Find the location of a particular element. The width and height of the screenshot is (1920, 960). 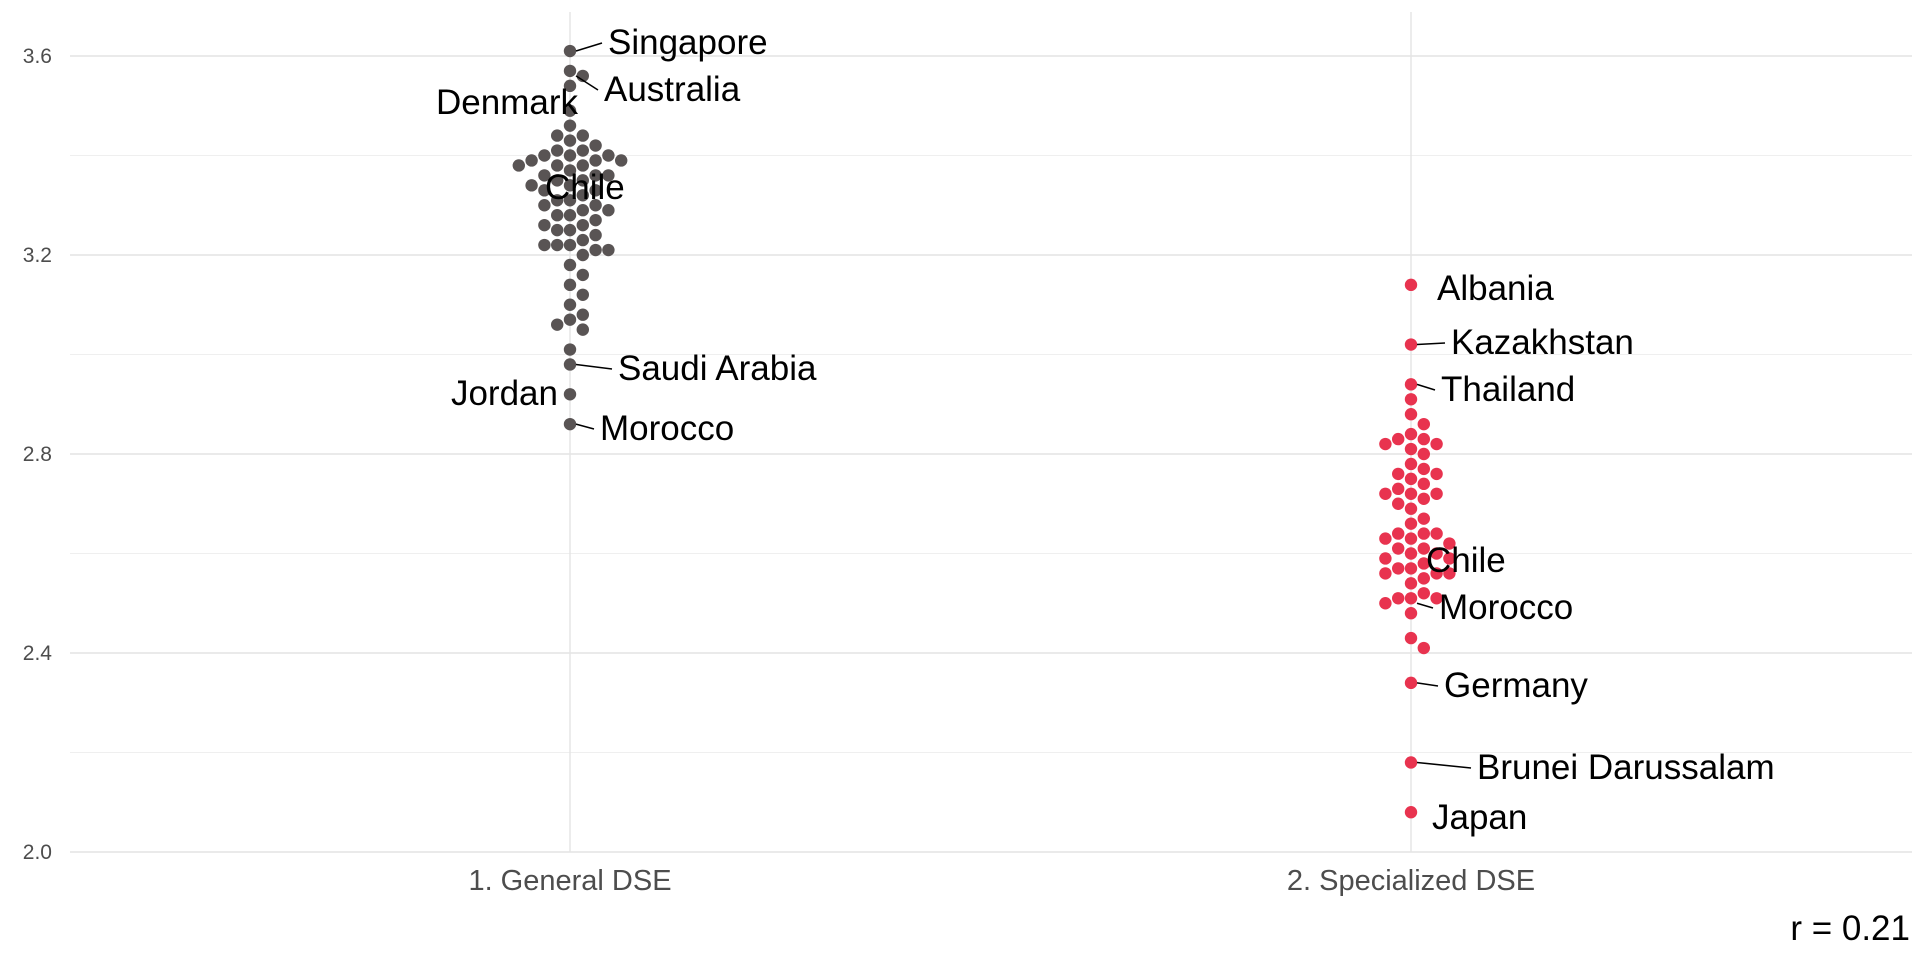

x-tick-label: 1. General DSE is located at coordinates (569, 881).